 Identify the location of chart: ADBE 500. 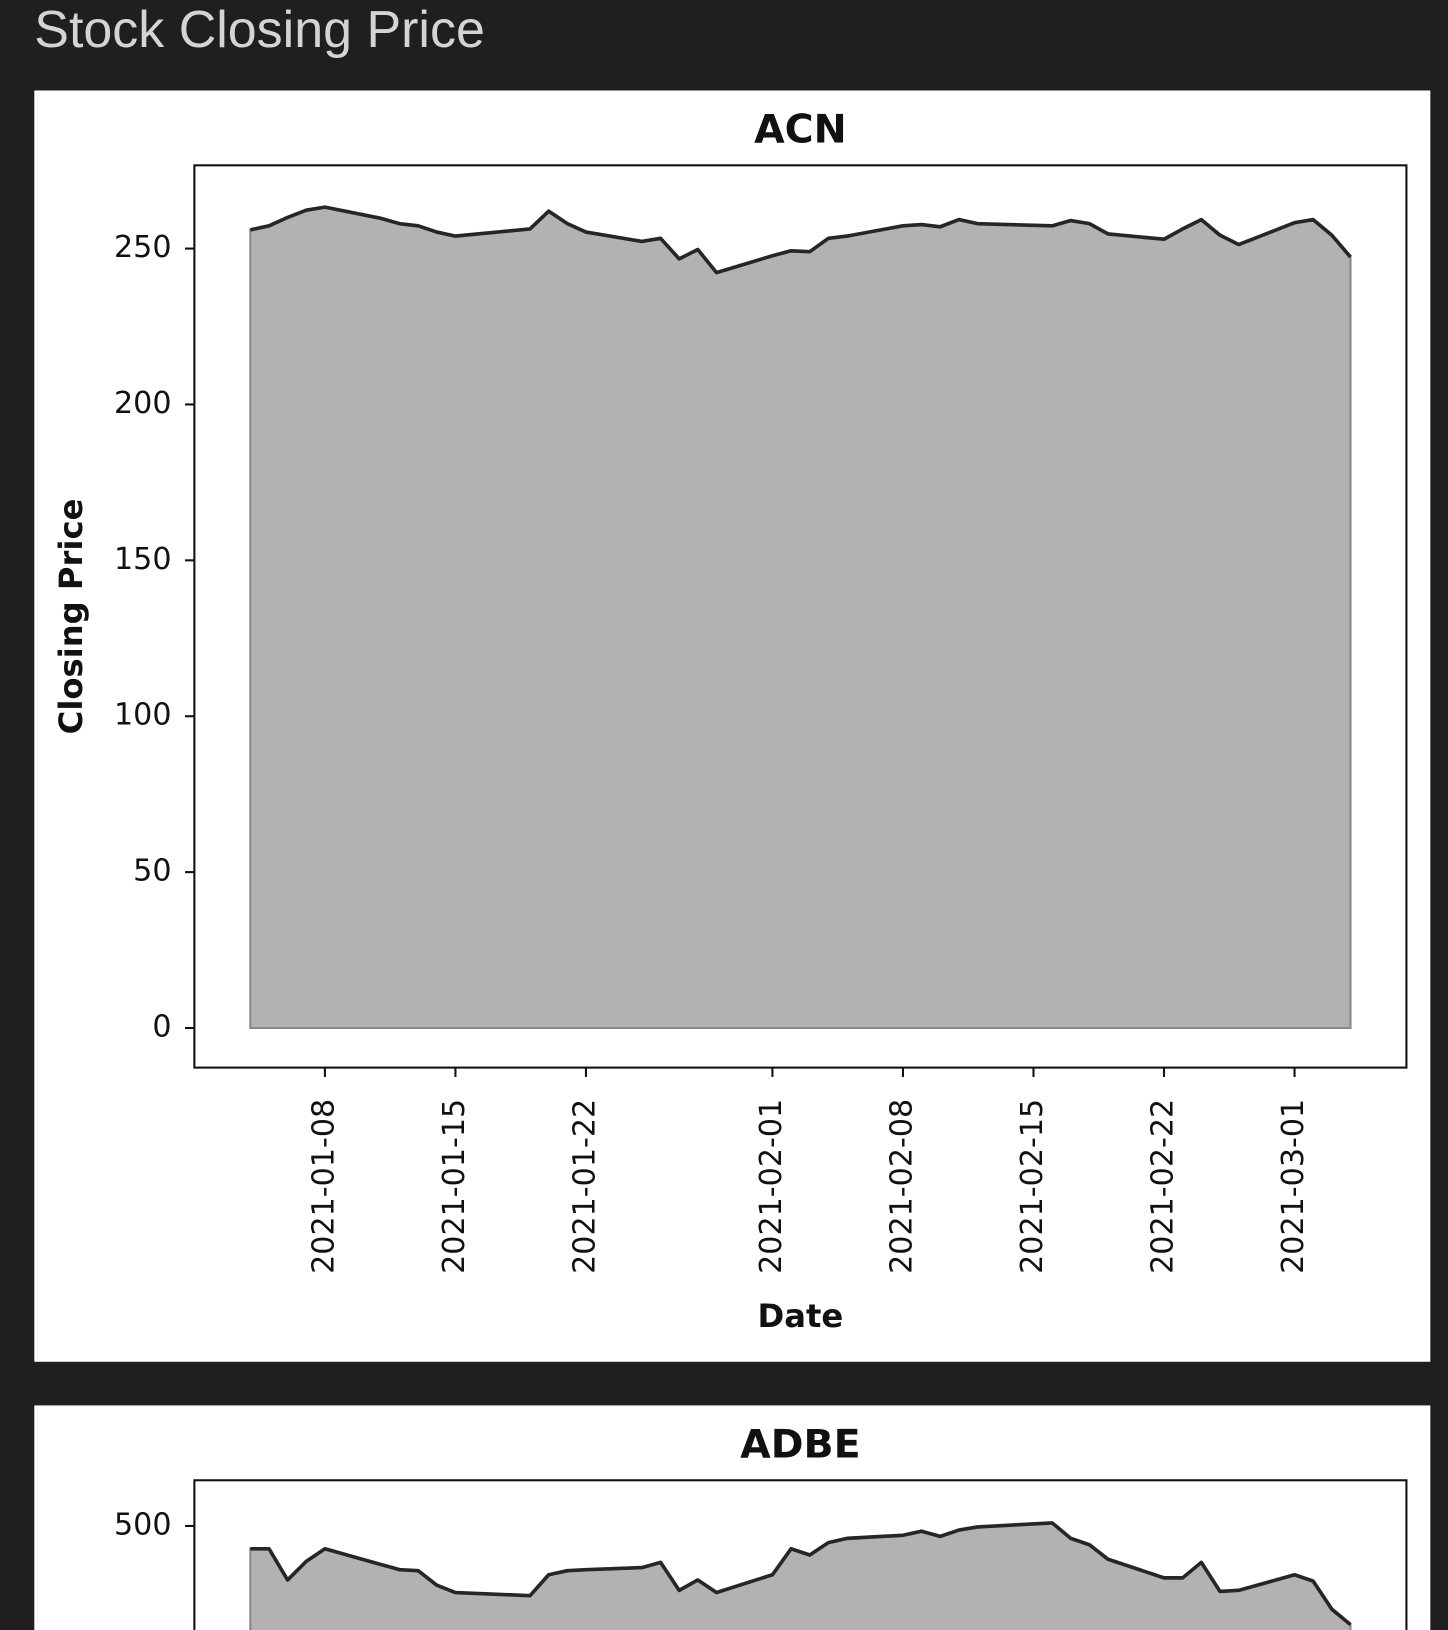
(761, 1526).